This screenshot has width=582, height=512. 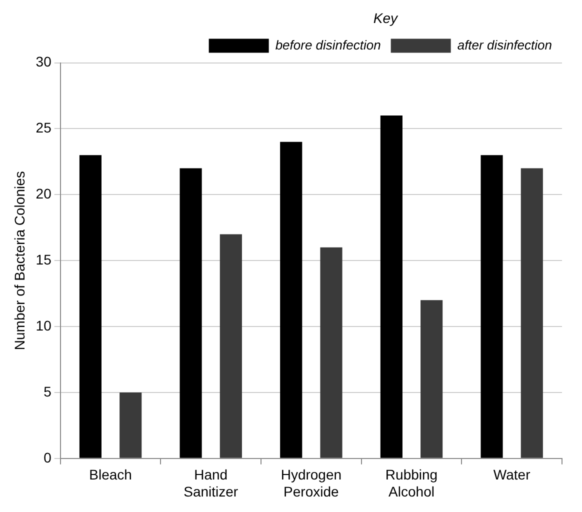 What do you see at coordinates (44, 325) in the screenshot?
I see `y-tick-label: 10` at bounding box center [44, 325].